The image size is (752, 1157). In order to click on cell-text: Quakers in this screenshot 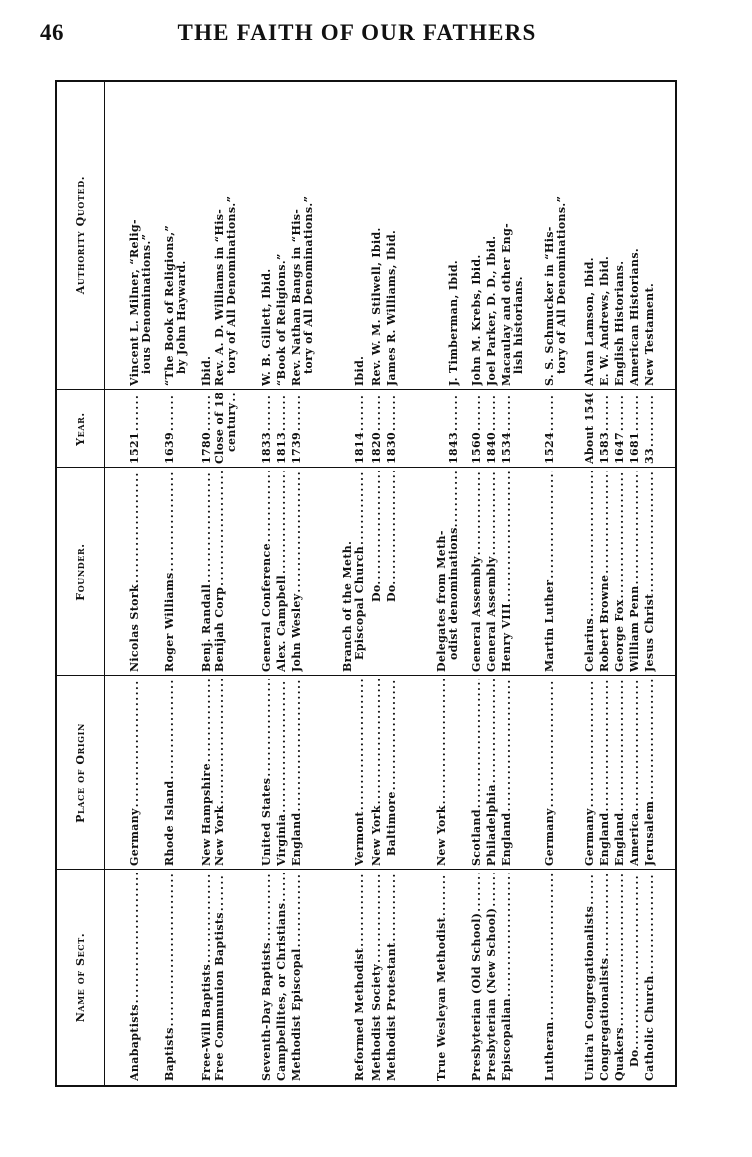, I will do `click(619, 1054)`.